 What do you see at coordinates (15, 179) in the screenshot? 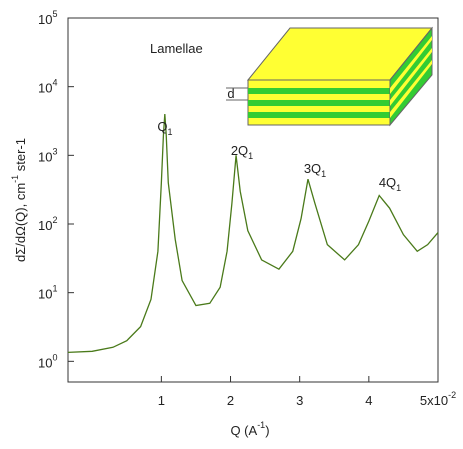
I see `y-axis-label-exp: -1` at bounding box center [15, 179].